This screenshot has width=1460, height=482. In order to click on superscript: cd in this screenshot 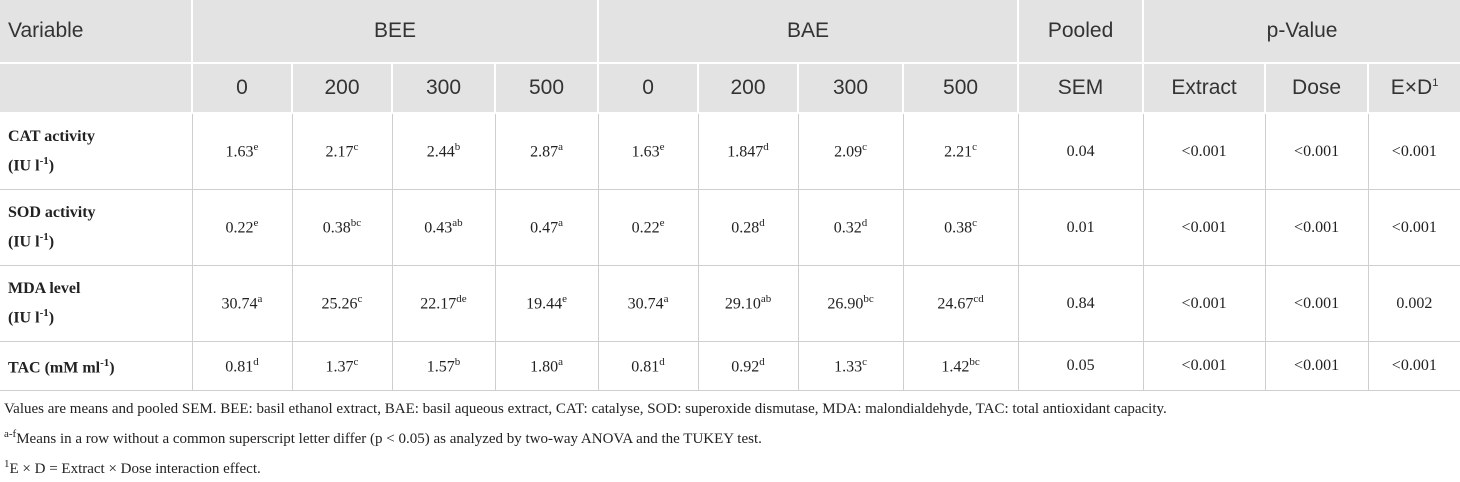, I will do `click(978, 299)`.